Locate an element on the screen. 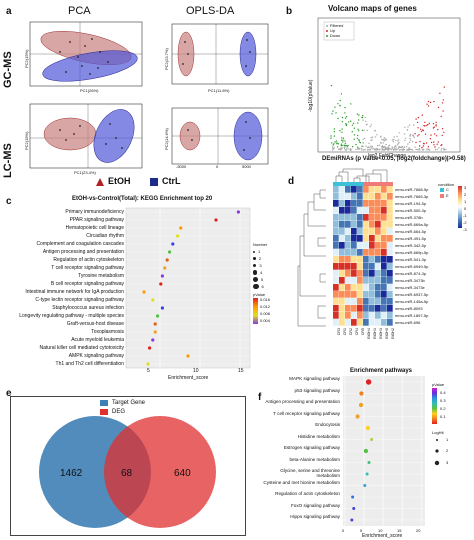  panel-a-label: a is located at coordinates (9, 11).